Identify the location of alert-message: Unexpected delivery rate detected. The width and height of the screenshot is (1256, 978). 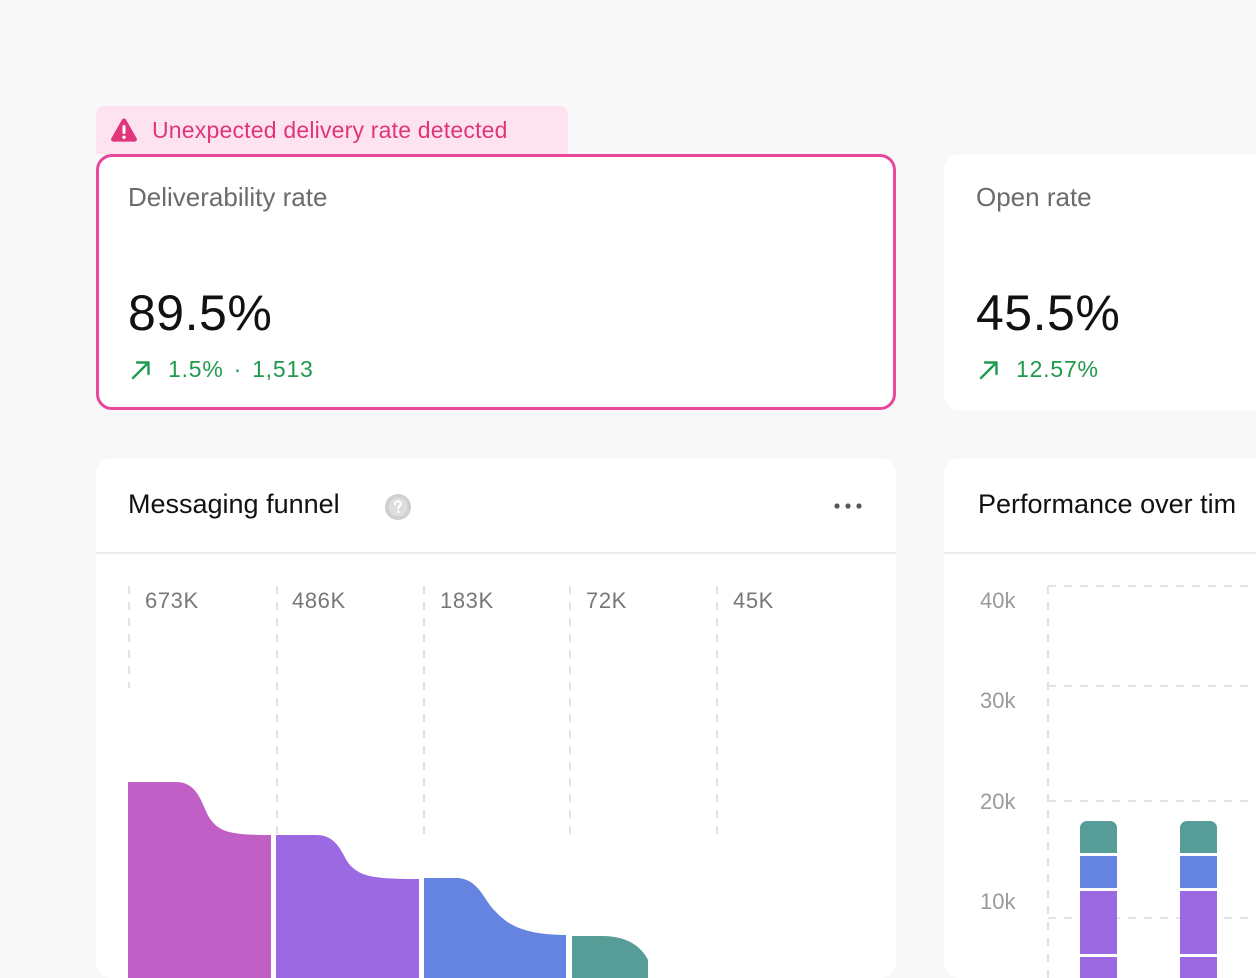
(330, 129).